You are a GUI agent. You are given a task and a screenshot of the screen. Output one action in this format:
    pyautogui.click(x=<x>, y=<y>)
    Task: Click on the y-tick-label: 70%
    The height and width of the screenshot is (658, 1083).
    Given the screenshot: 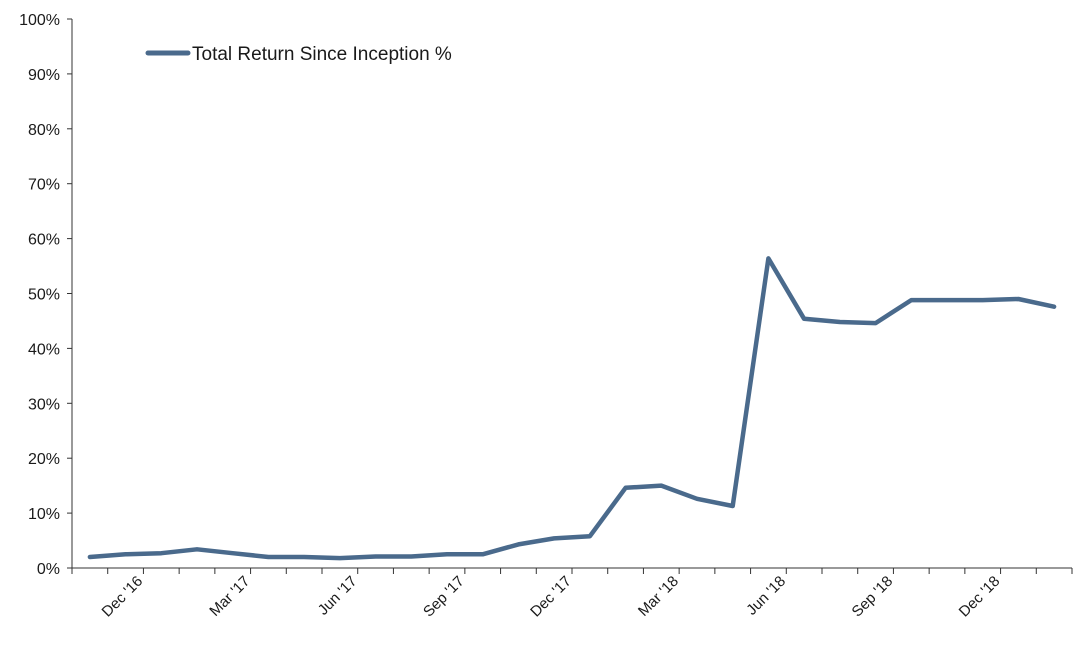 What is the action you would take?
    pyautogui.click(x=44, y=185)
    